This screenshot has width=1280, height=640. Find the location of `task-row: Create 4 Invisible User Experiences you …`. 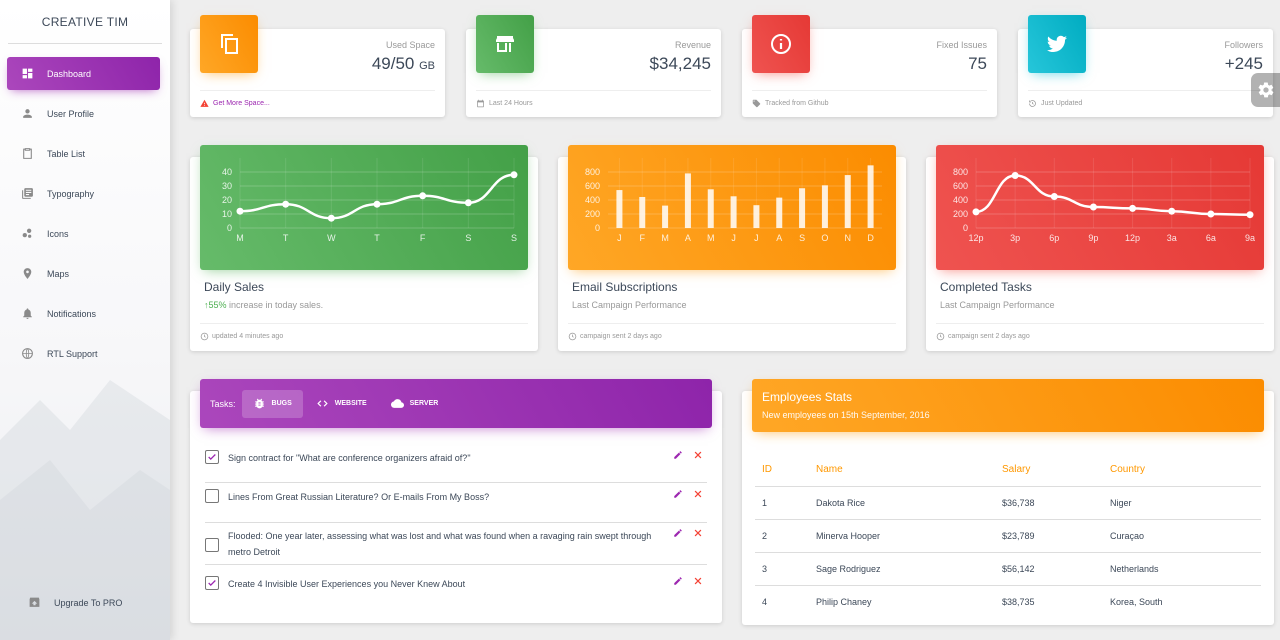

task-row: Create 4 Invisible User Experiences you … is located at coordinates (456, 591).